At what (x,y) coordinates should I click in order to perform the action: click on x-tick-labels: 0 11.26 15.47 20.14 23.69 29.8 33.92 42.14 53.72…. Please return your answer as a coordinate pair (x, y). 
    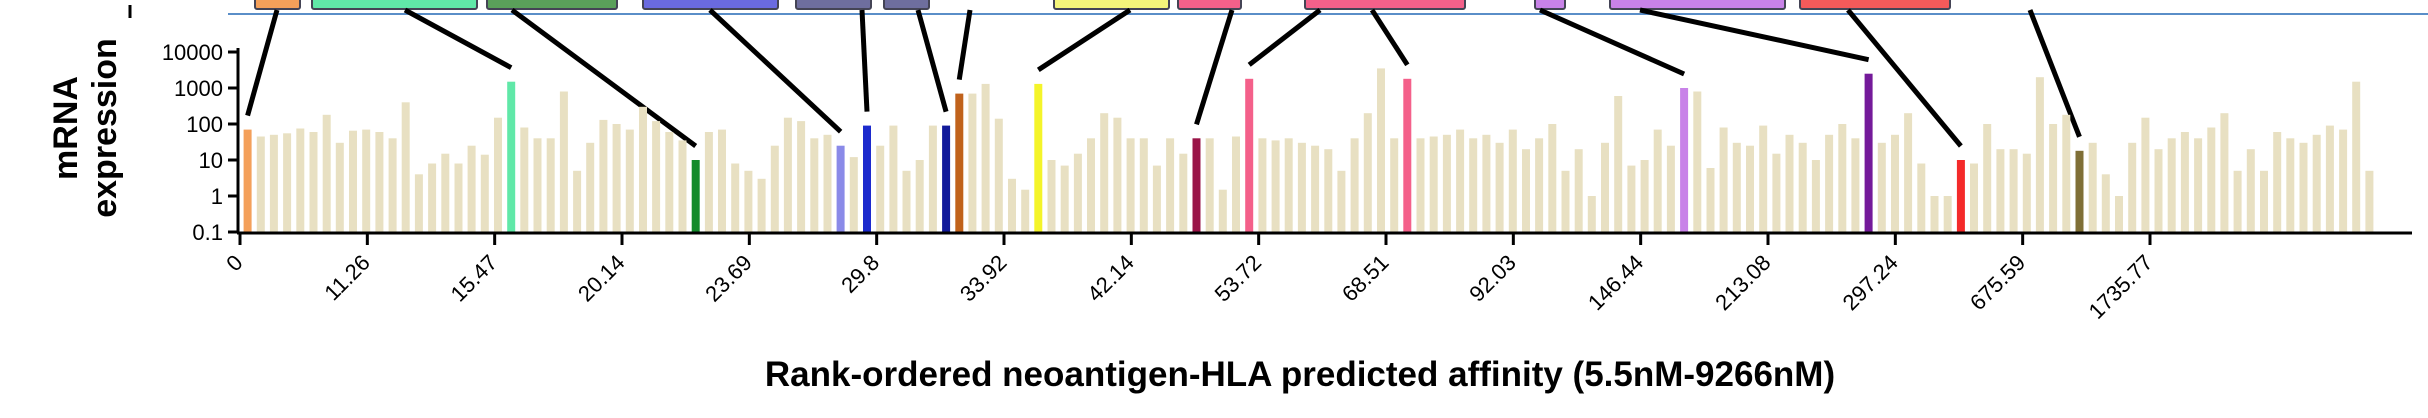
    Looking at the image, I should click on (1189, 287).